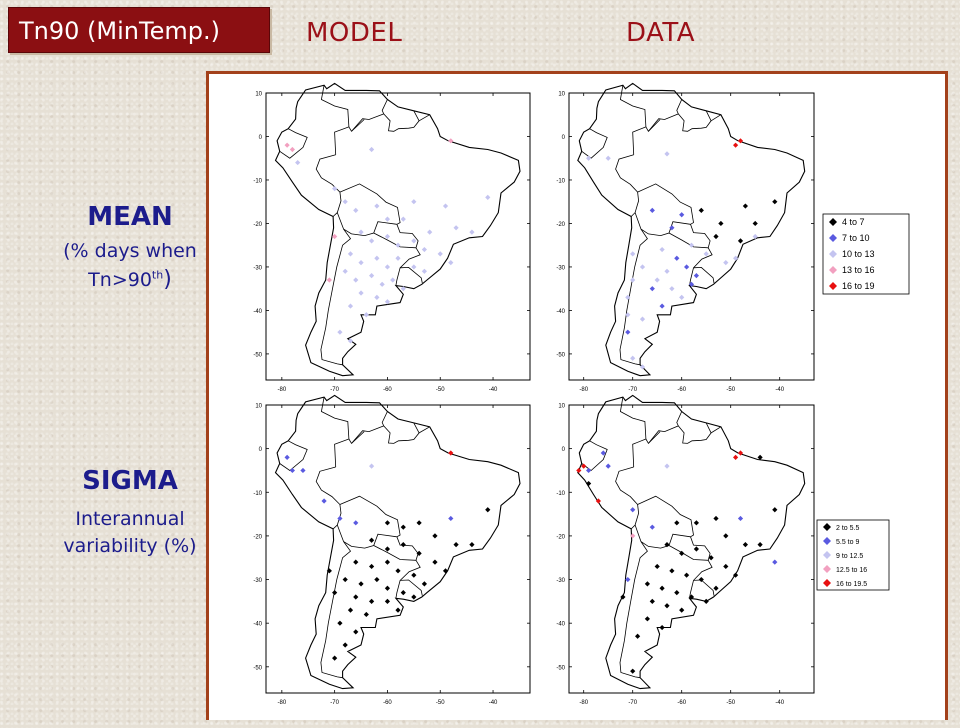 Image resolution: width=960 pixels, height=728 pixels. I want to click on row-sub-sigma-2: variability (%), so click(130, 545).